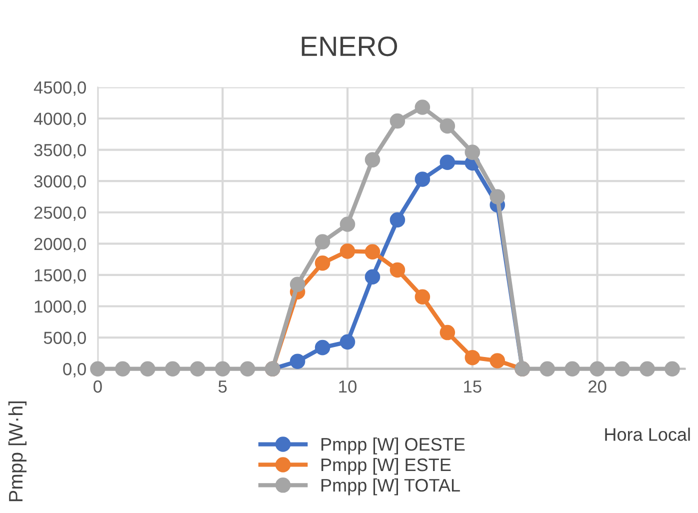 This screenshot has height=513, width=698. Describe the element at coordinates (60, 151) in the screenshot. I see `y-tick-label: 3500,0` at that location.